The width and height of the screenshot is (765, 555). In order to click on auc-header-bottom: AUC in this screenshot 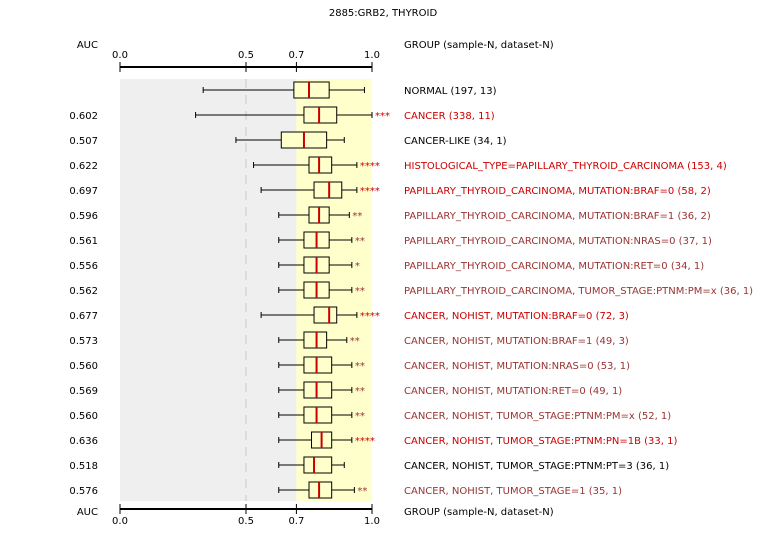, I will do `click(87, 512)`.